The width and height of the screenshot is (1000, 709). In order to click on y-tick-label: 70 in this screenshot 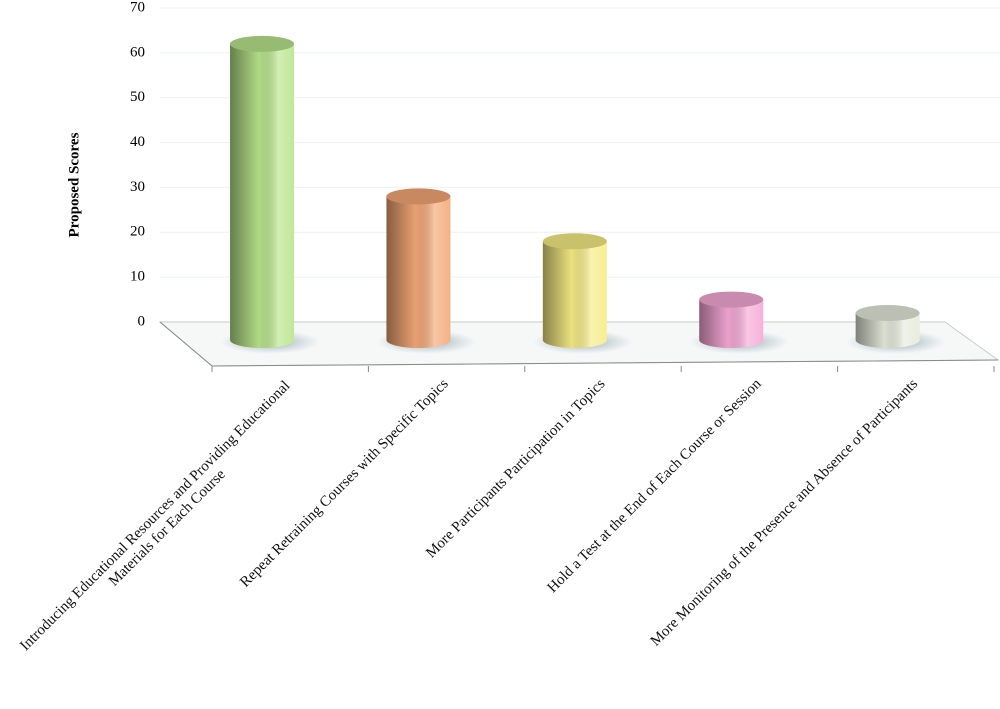, I will do `click(137, 7)`.